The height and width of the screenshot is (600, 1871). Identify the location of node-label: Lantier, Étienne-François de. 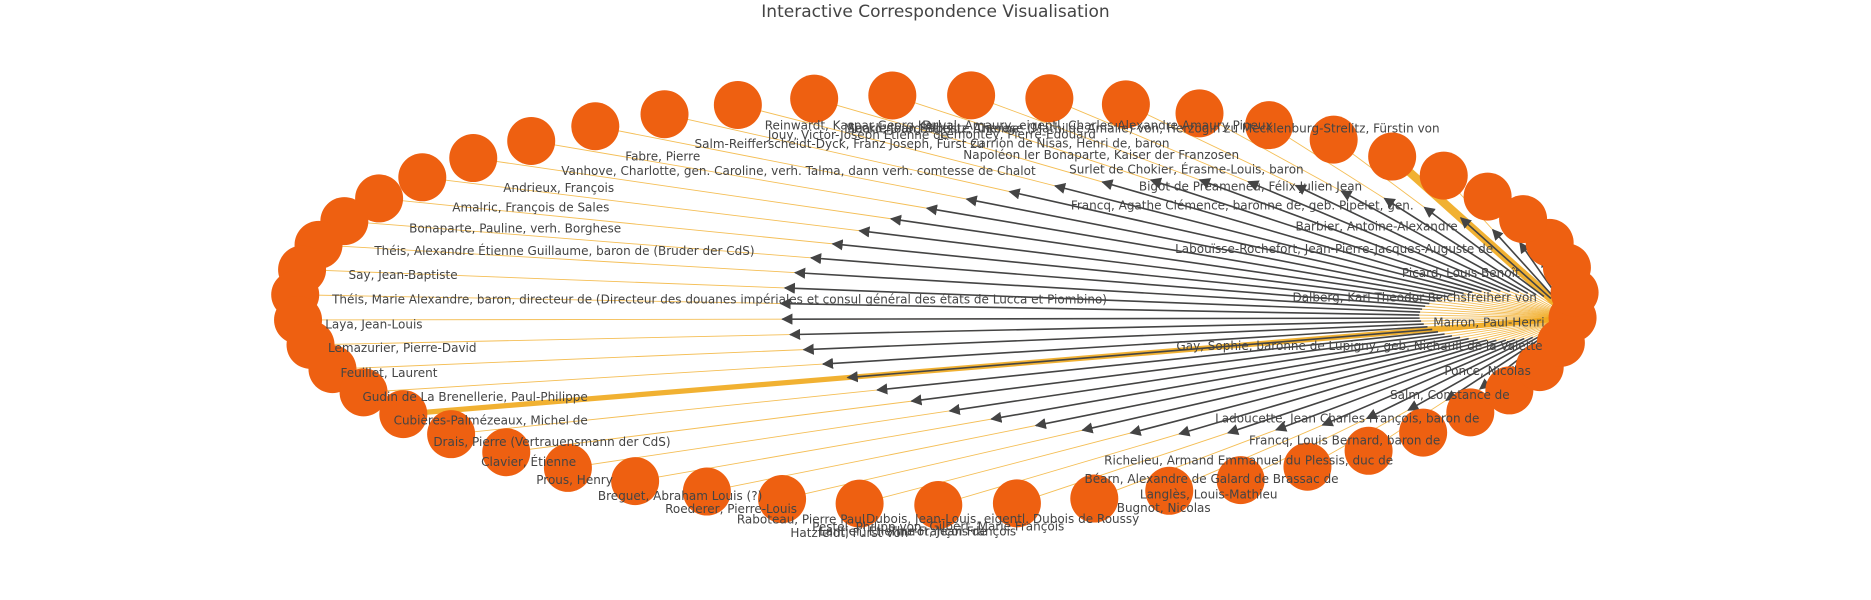
(903, 530).